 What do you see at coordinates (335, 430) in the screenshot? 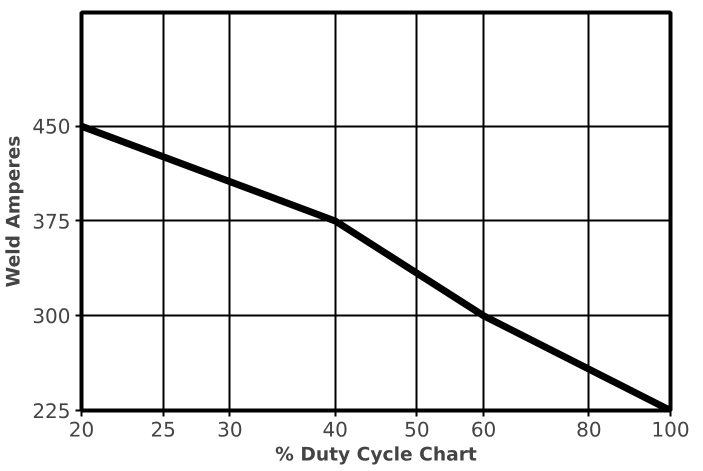
I see `x-tick-label: 40` at bounding box center [335, 430].